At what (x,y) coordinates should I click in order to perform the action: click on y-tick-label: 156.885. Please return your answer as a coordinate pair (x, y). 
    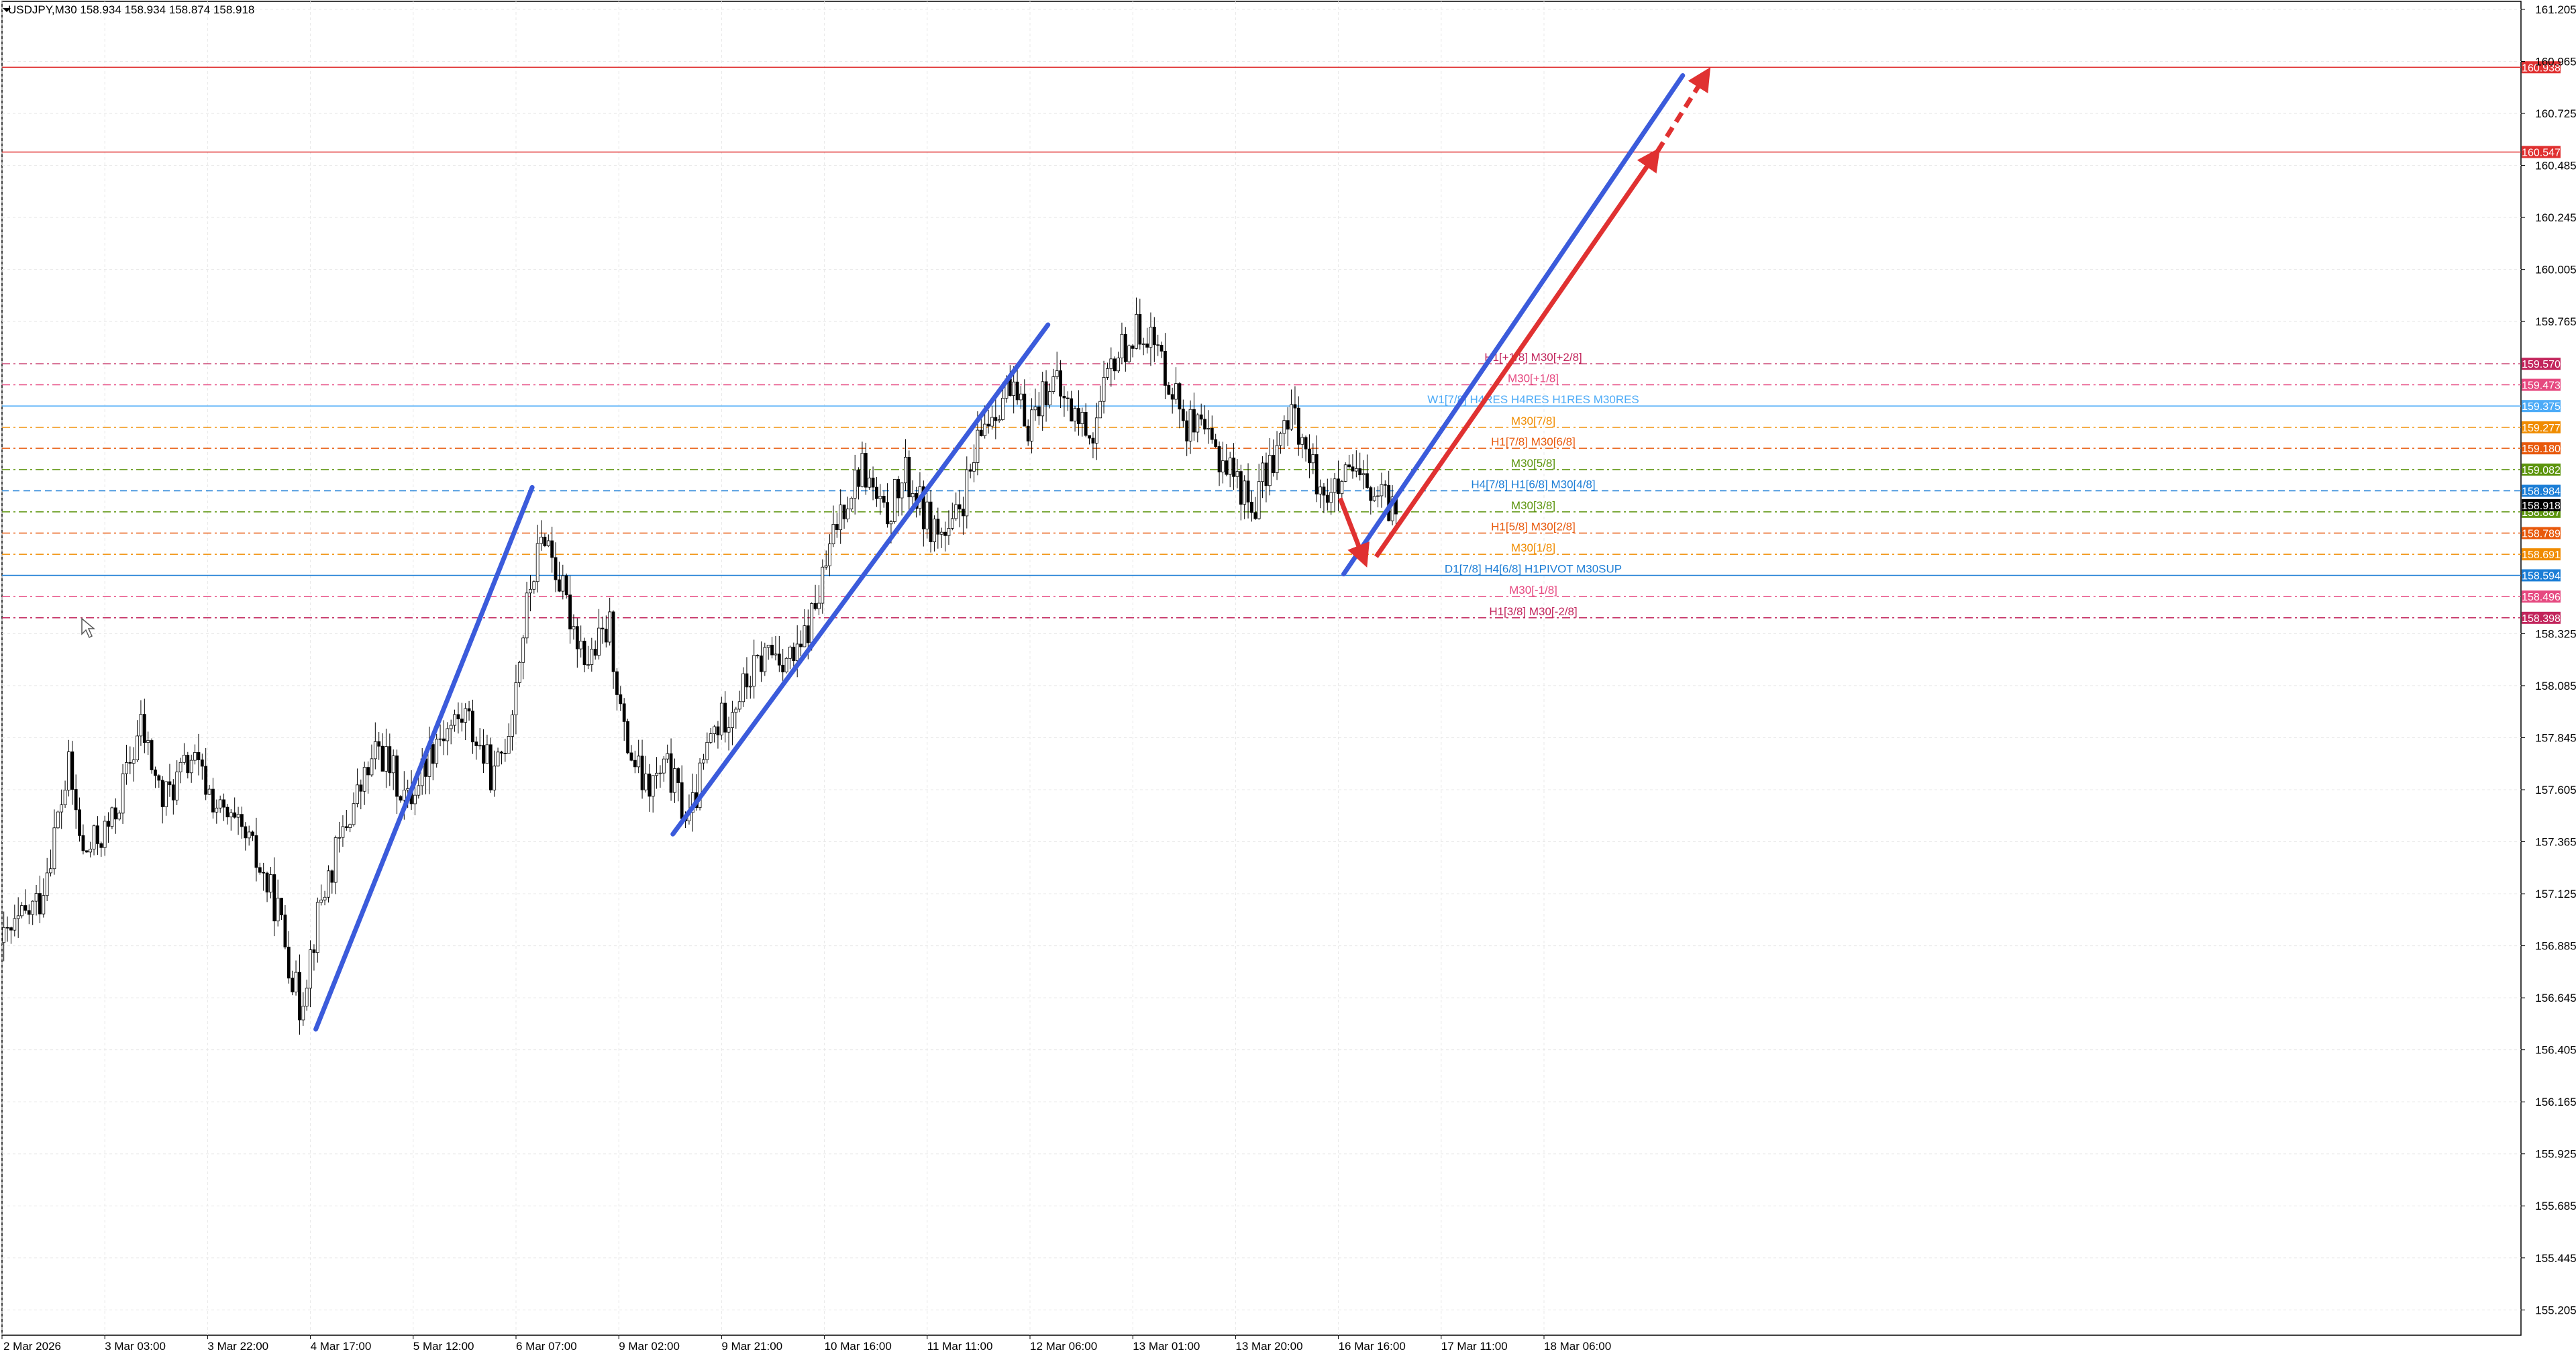
    Looking at the image, I should click on (2555, 946).